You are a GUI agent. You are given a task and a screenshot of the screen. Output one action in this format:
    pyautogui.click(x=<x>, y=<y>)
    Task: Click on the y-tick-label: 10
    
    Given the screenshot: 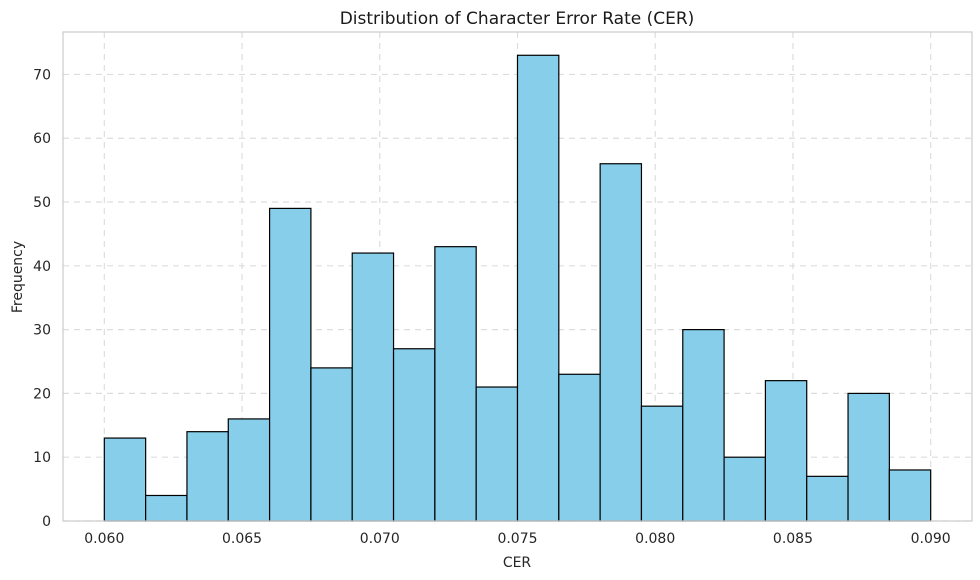 What is the action you would take?
    pyautogui.click(x=42, y=458)
    